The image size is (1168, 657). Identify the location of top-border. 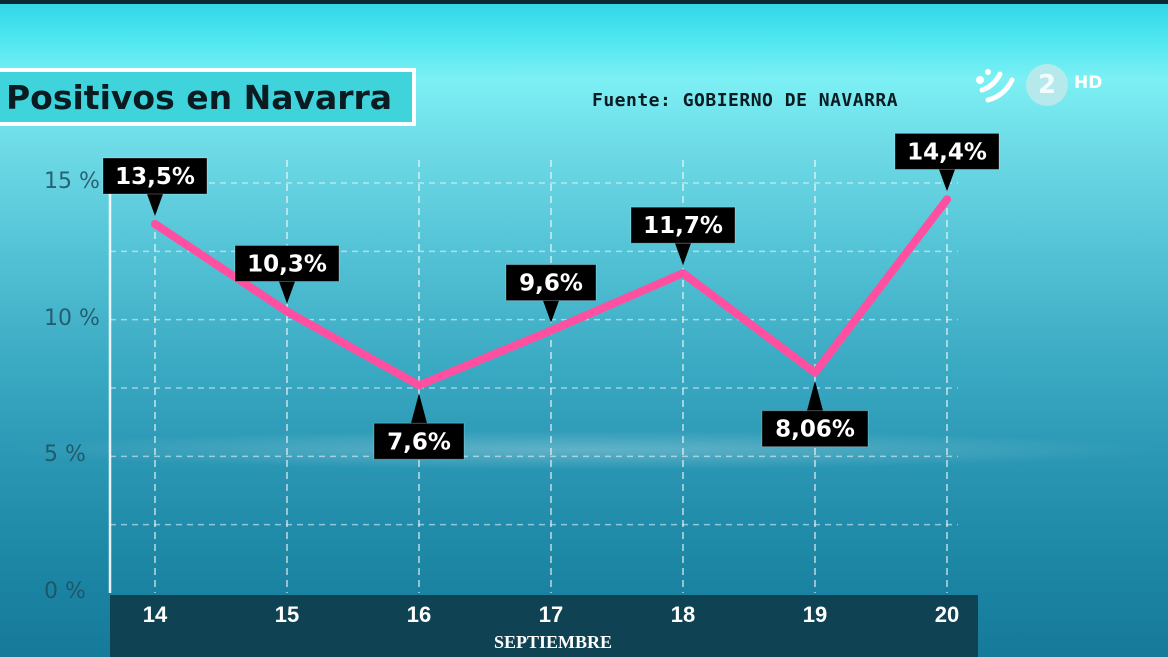
(584, 2).